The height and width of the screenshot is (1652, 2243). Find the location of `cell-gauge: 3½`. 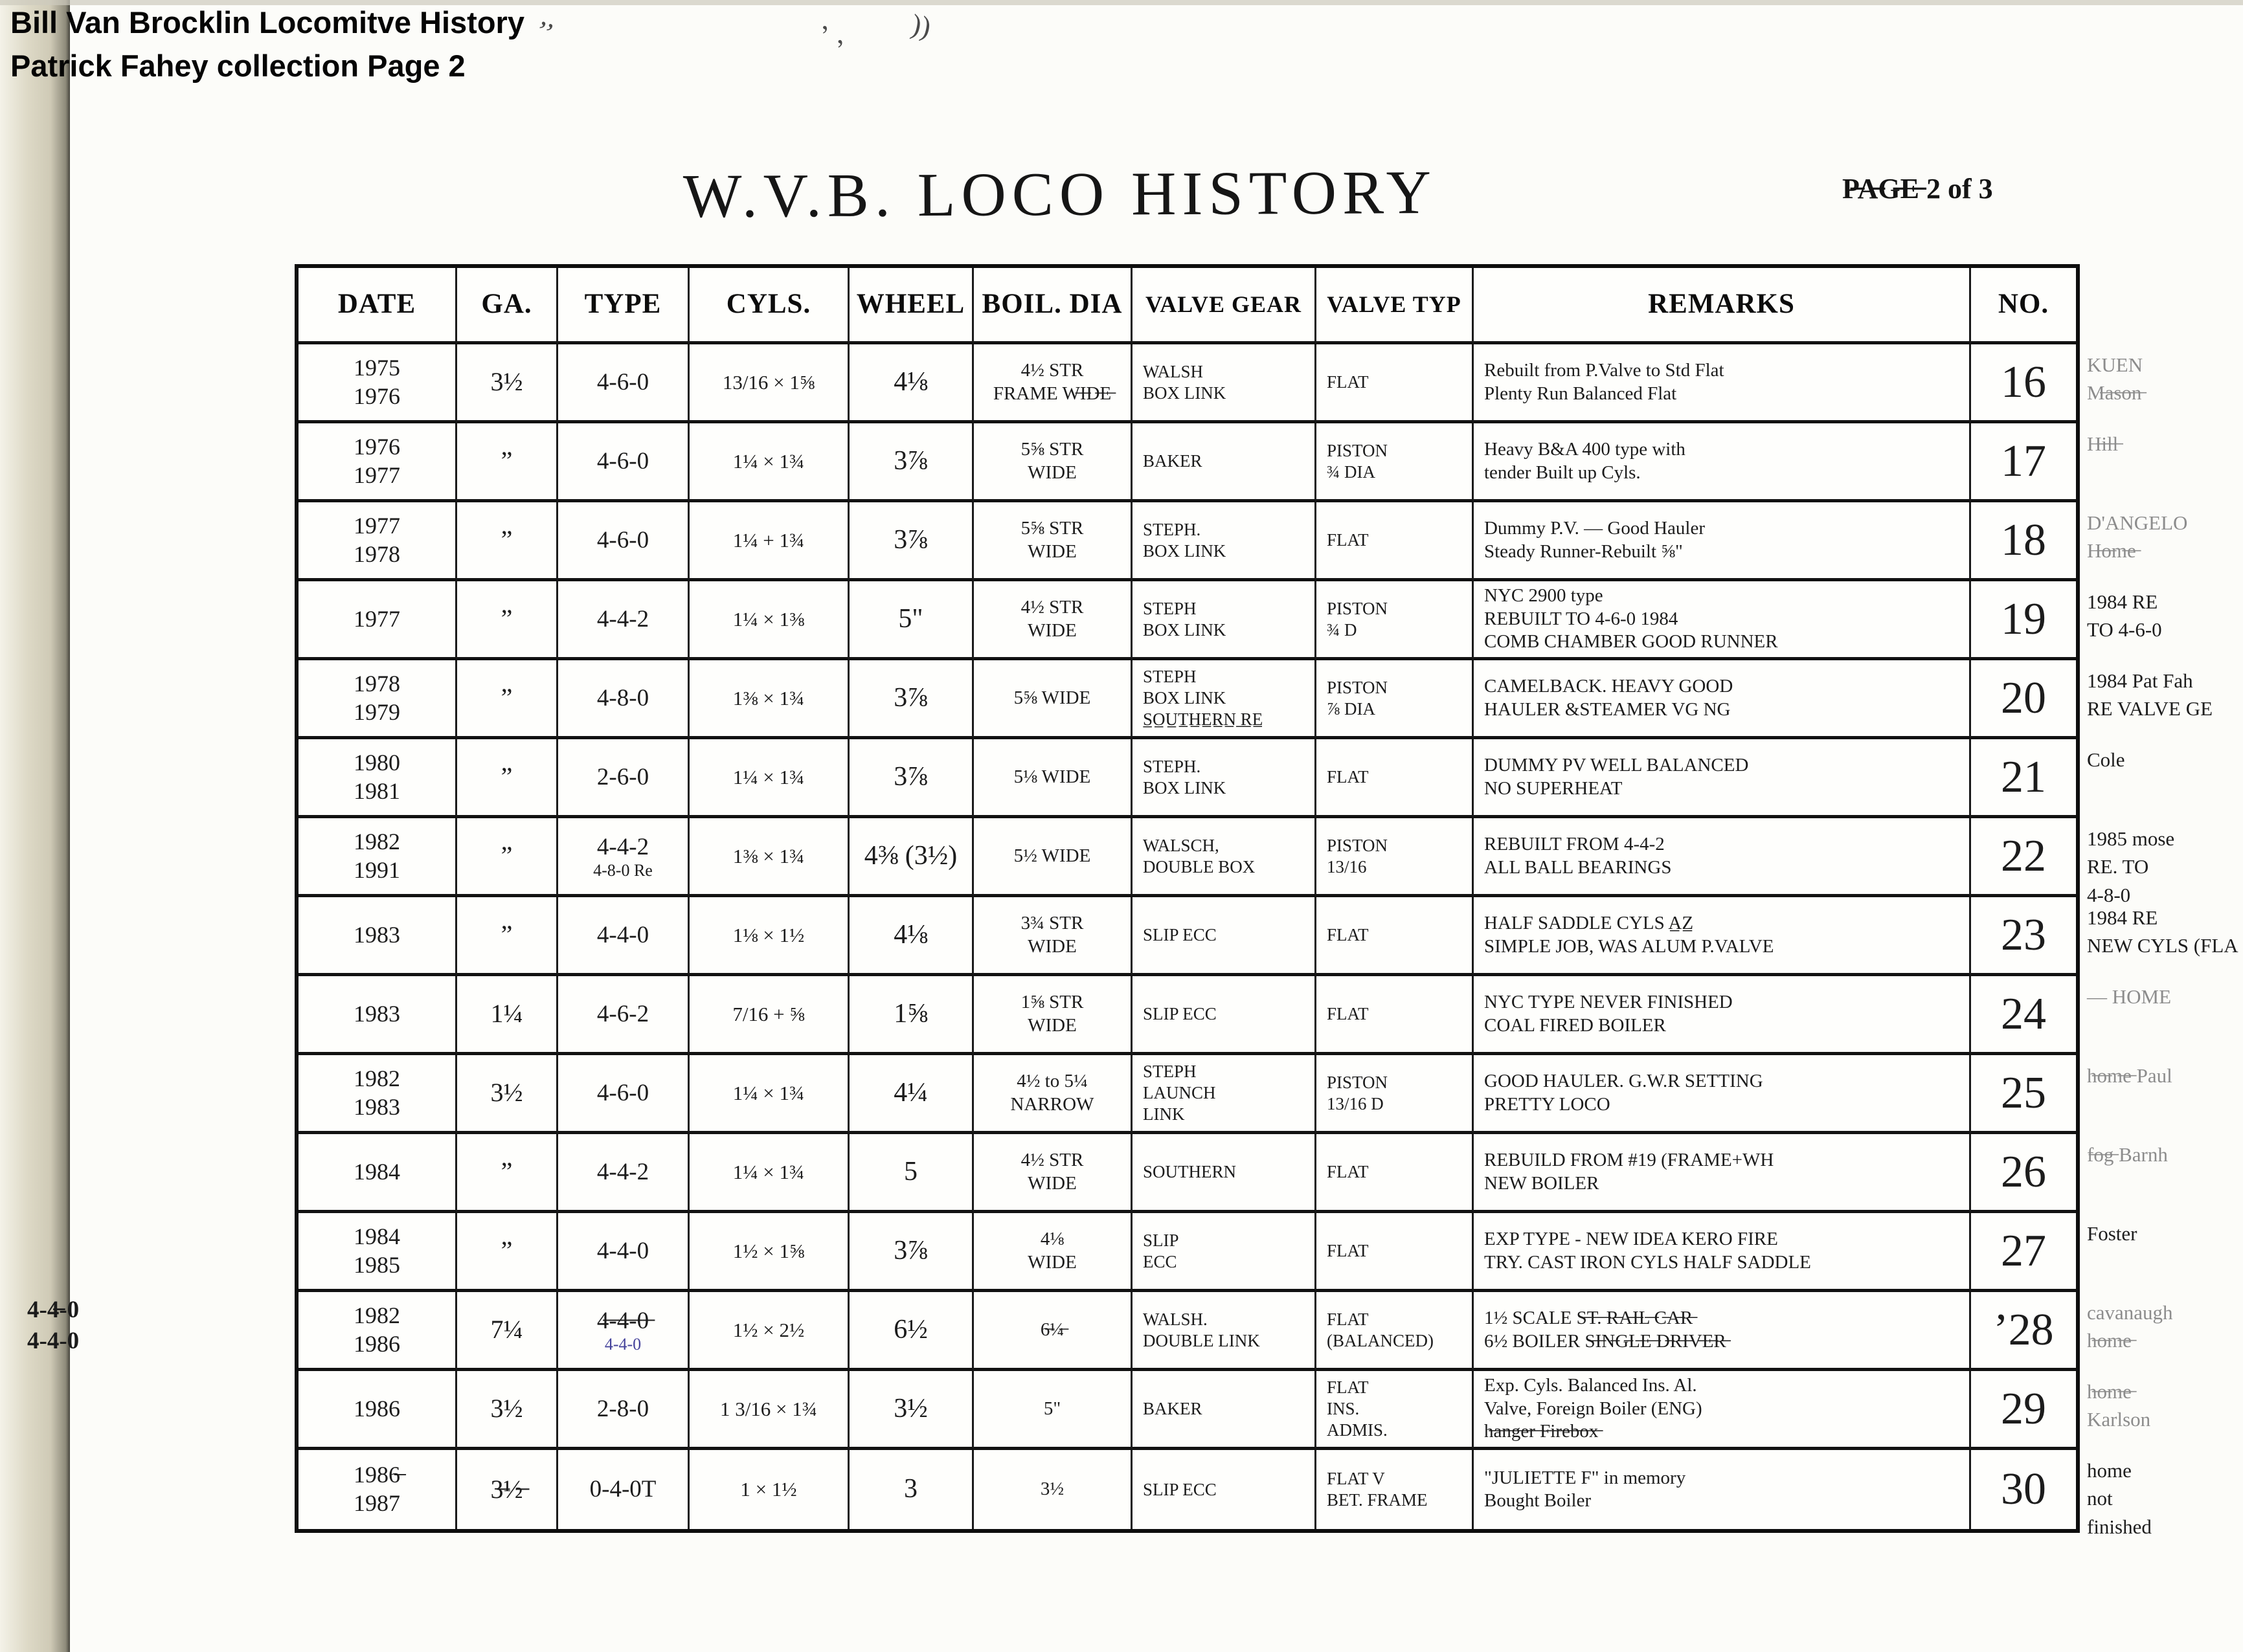

cell-gauge: 3½ is located at coordinates (507, 1094).